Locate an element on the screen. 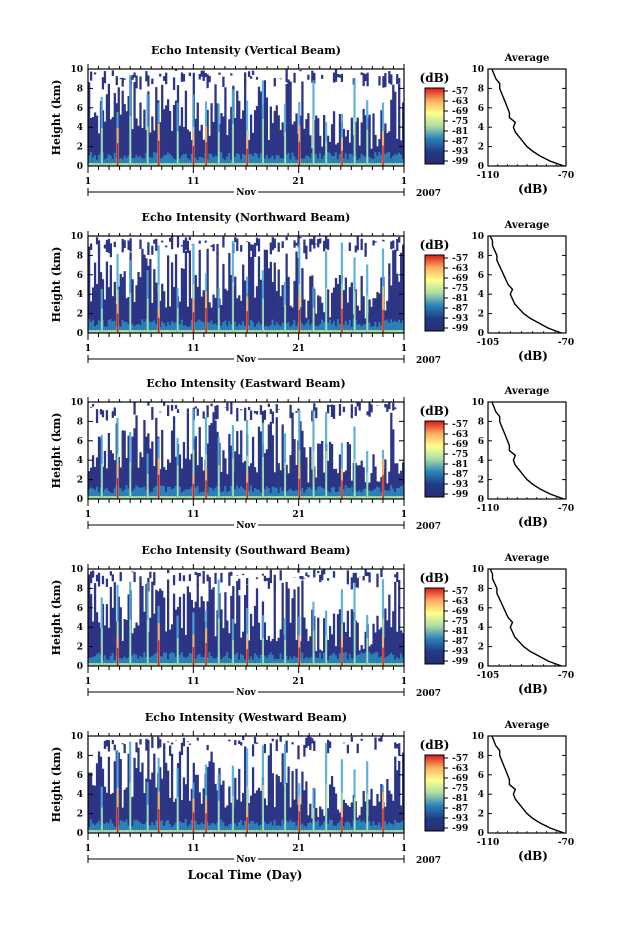 The image size is (620, 931). y-tick-label: 8 is located at coordinates (80, 89).